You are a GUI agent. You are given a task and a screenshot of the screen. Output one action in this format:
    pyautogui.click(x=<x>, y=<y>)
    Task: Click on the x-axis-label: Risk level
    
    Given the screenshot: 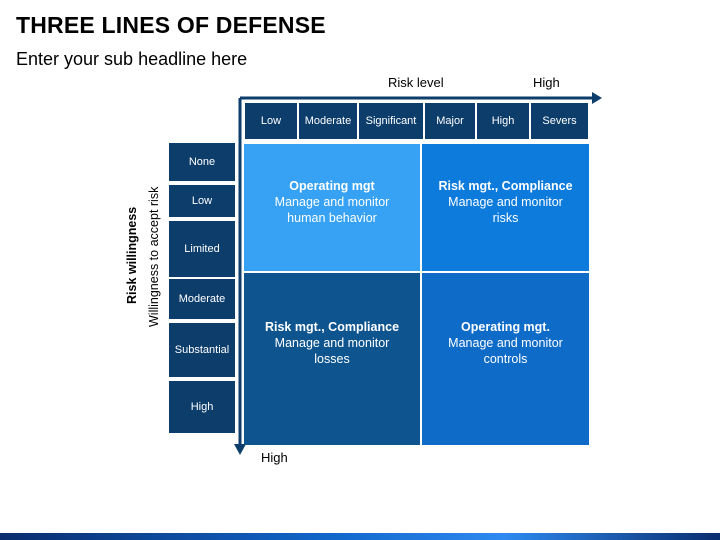 What is the action you would take?
    pyautogui.click(x=416, y=82)
    